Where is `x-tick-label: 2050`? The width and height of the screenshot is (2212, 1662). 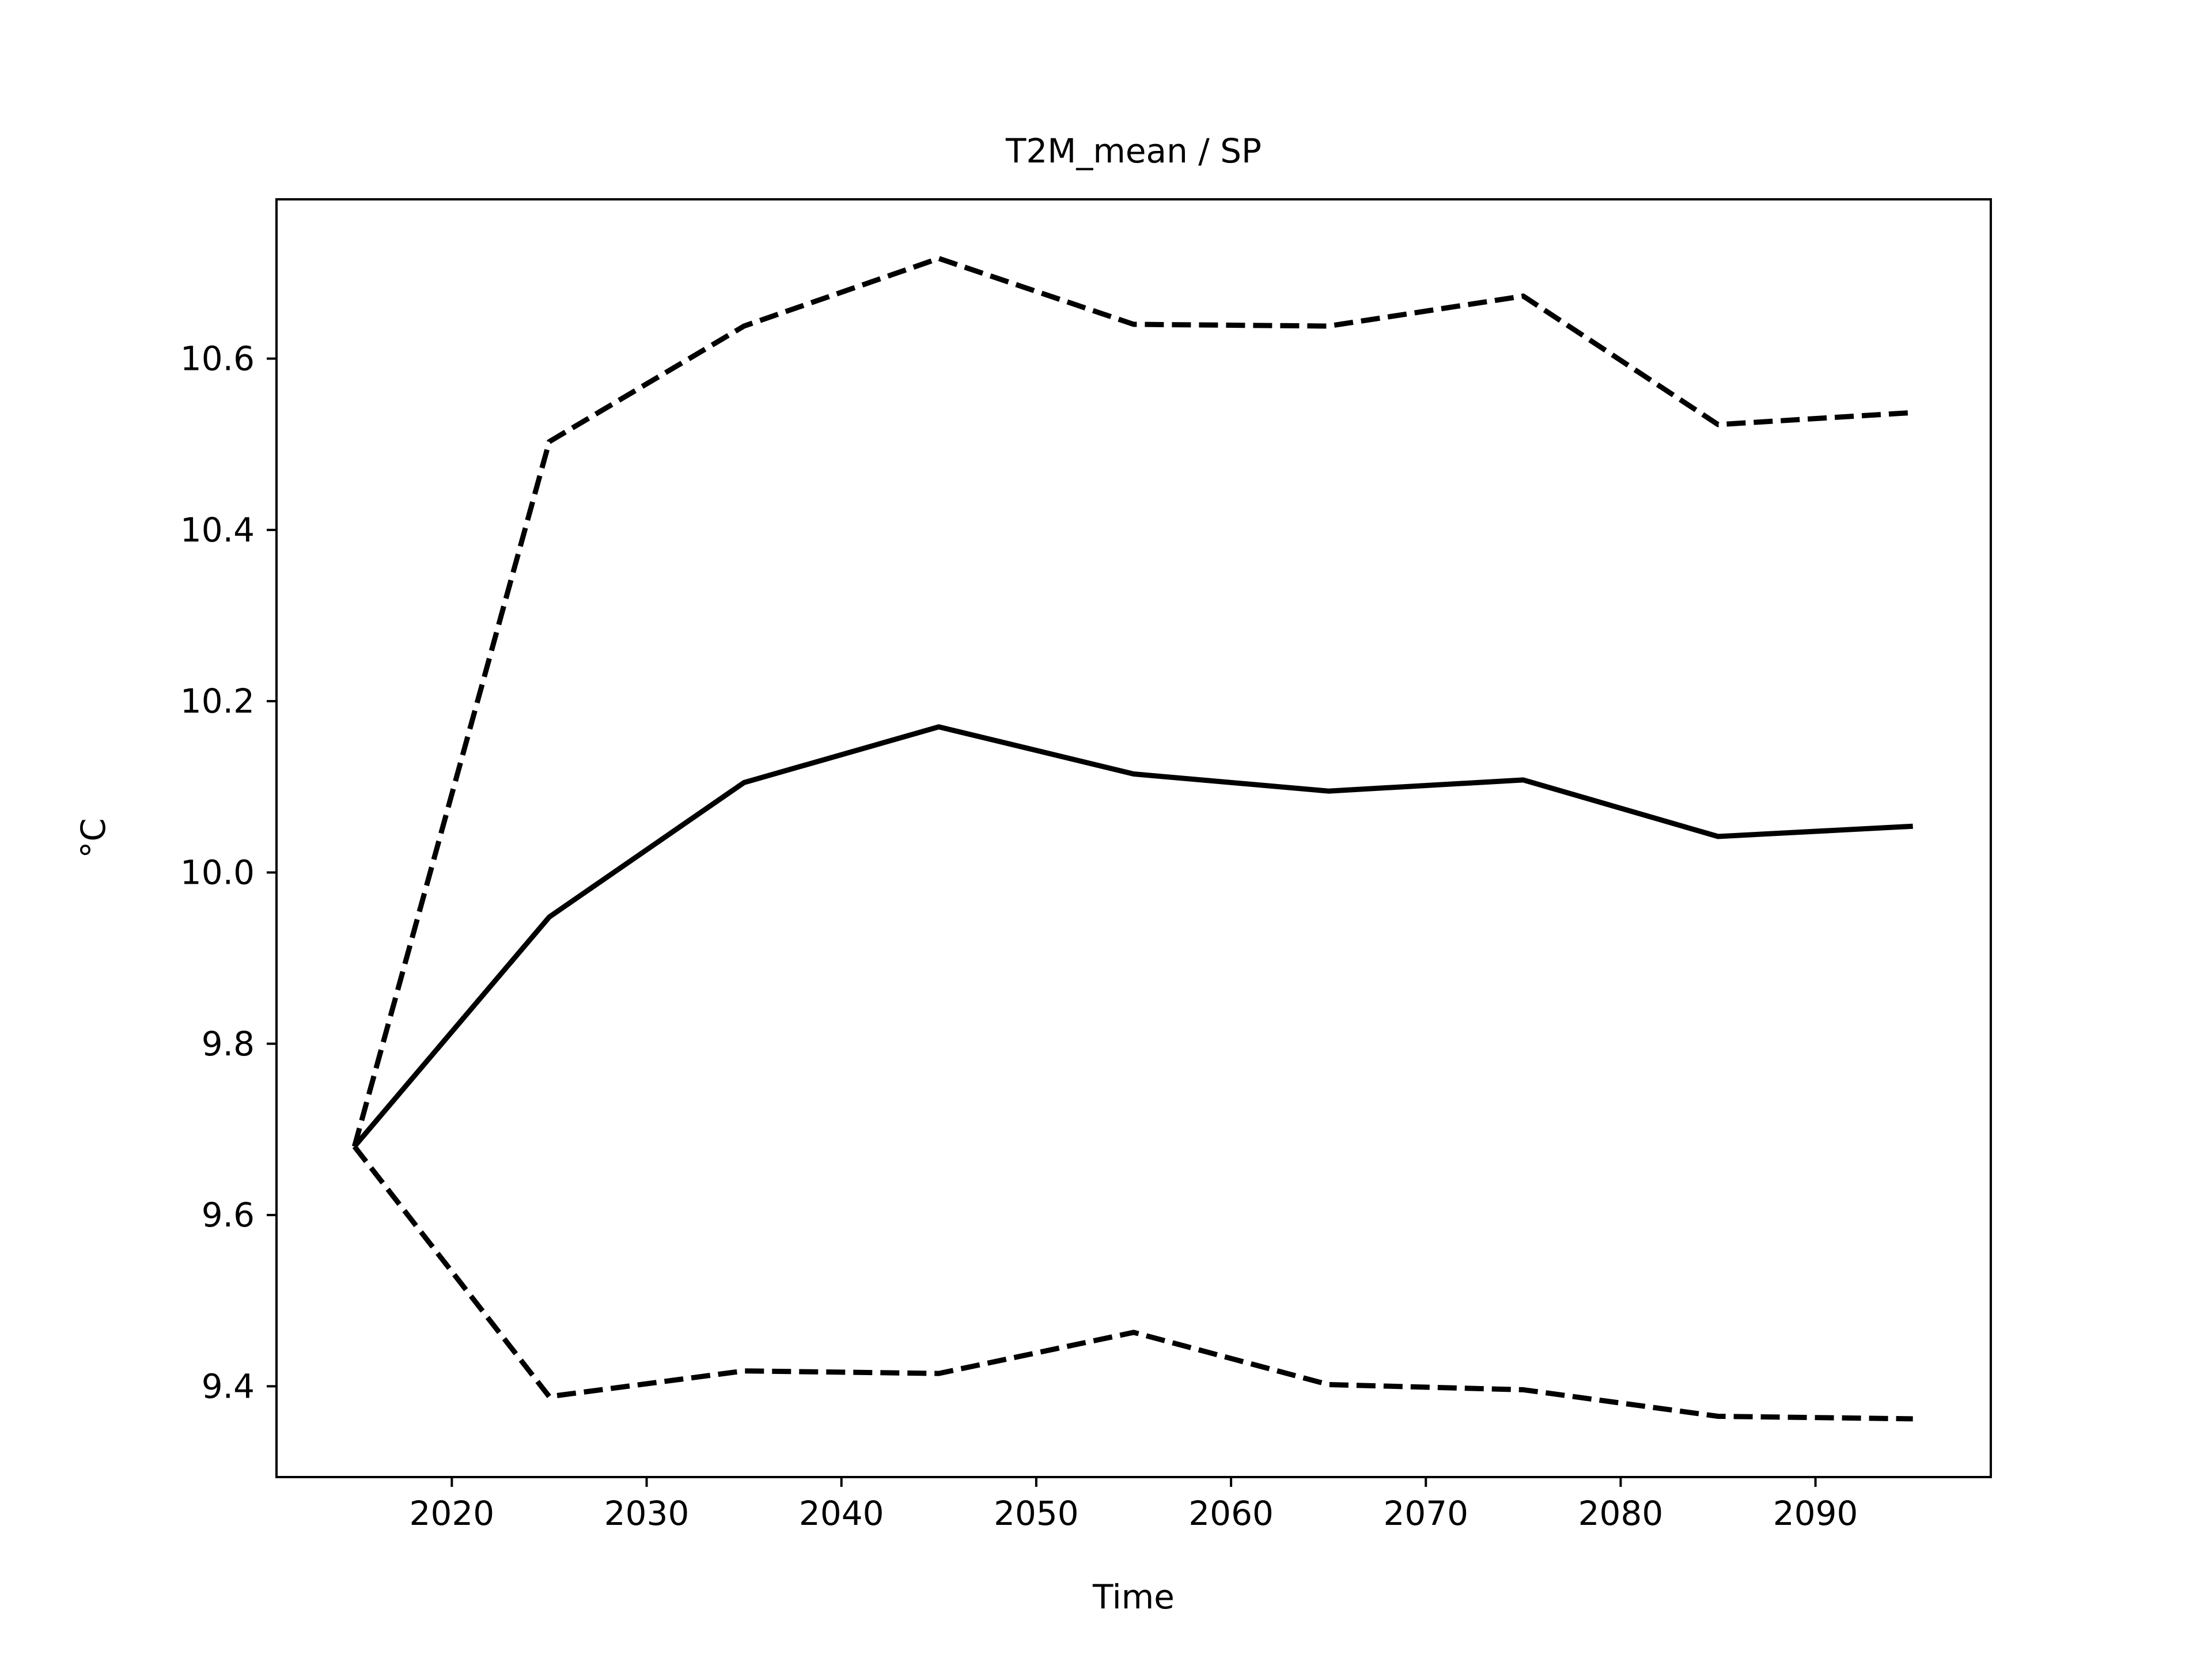
x-tick-label: 2050 is located at coordinates (1036, 1513).